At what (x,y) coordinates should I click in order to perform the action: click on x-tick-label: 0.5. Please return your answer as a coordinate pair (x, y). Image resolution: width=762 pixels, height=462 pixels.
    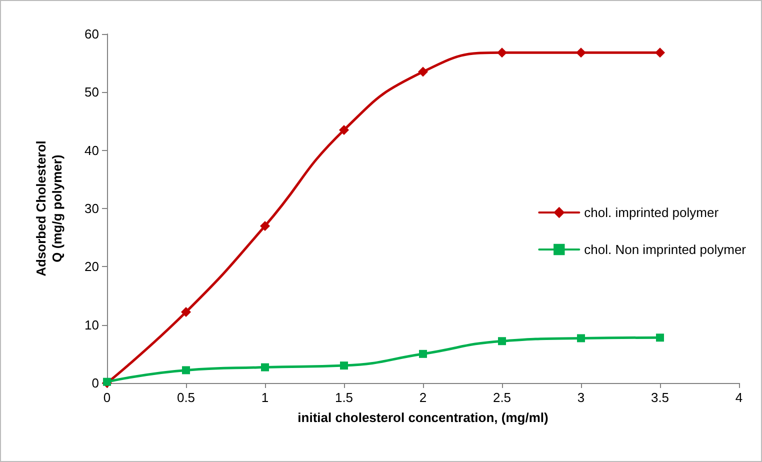
    Looking at the image, I should click on (186, 397).